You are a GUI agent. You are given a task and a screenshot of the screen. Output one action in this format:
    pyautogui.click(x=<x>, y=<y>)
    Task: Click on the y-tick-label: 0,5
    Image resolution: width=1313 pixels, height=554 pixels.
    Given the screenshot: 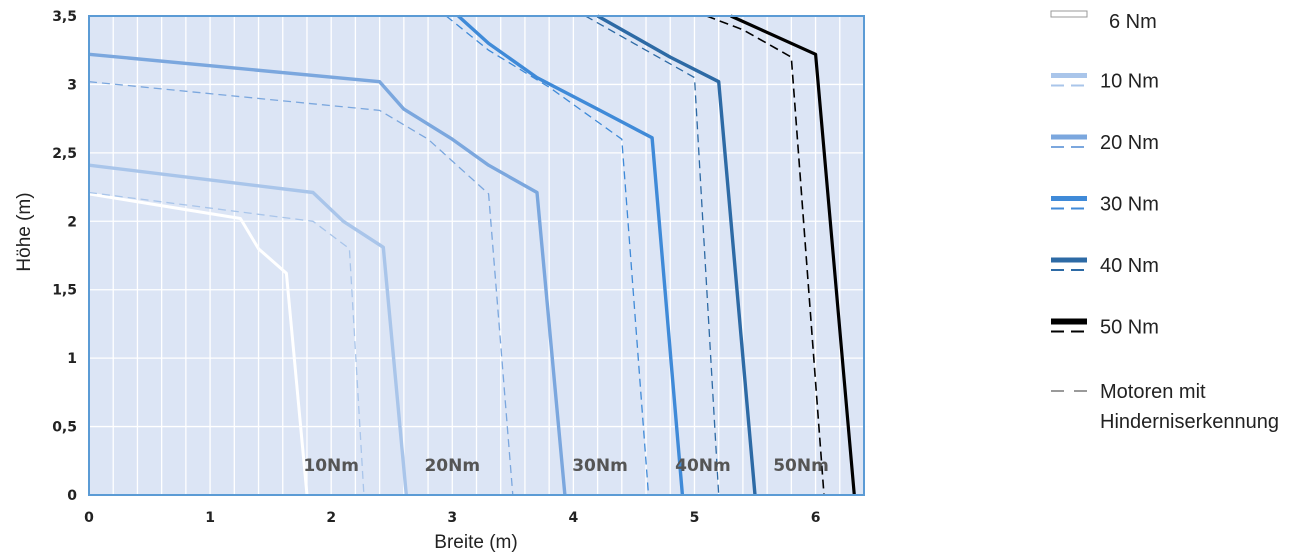 What is the action you would take?
    pyautogui.click(x=64, y=428)
    